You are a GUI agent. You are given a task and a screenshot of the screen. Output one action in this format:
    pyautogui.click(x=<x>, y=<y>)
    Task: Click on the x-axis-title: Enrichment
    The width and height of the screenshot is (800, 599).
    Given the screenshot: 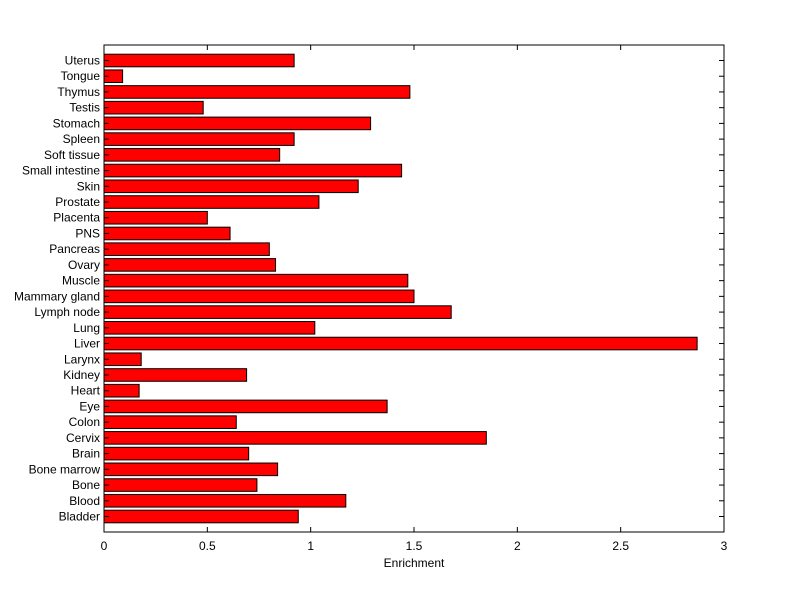 What is the action you would take?
    pyautogui.click(x=414, y=563)
    